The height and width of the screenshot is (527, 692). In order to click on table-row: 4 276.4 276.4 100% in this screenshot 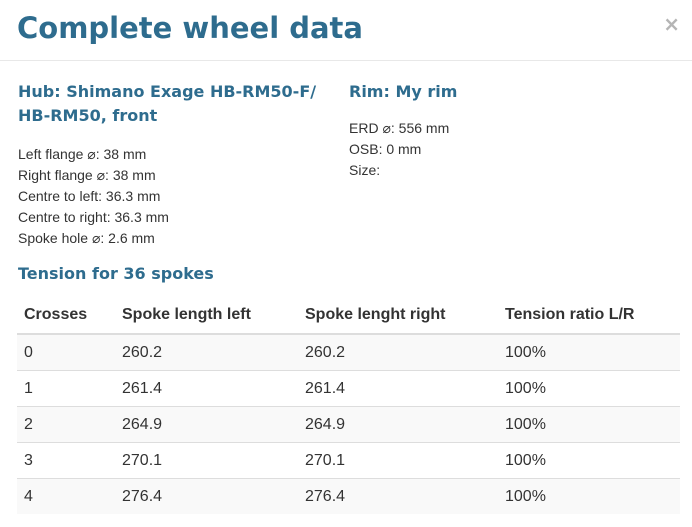, I will do `click(348, 496)`.